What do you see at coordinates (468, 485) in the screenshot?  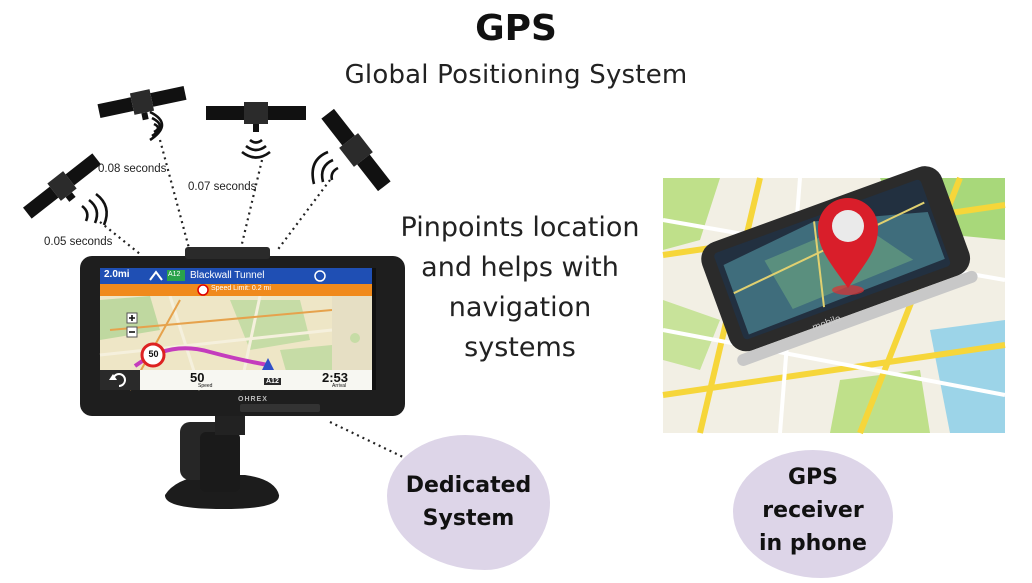 I see `dedicated-label-line: Dedicated` at bounding box center [468, 485].